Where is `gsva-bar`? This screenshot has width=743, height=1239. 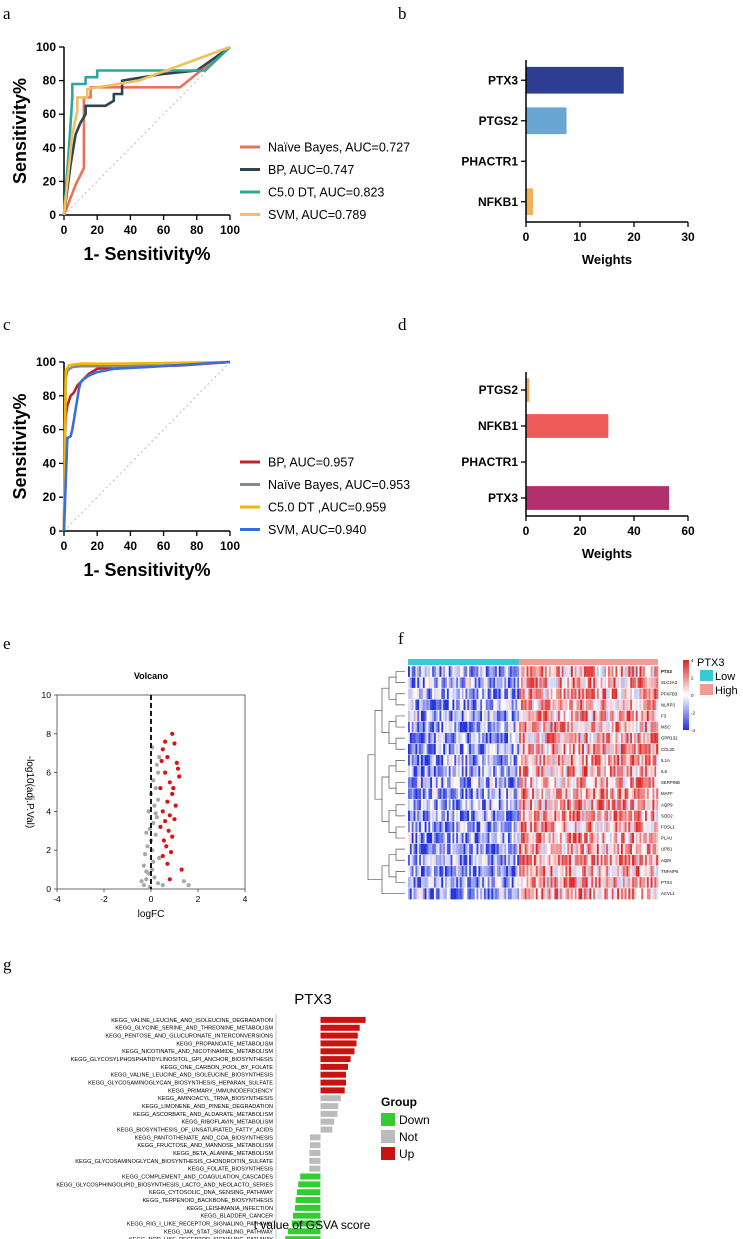 gsva-bar is located at coordinates (308, 1200).